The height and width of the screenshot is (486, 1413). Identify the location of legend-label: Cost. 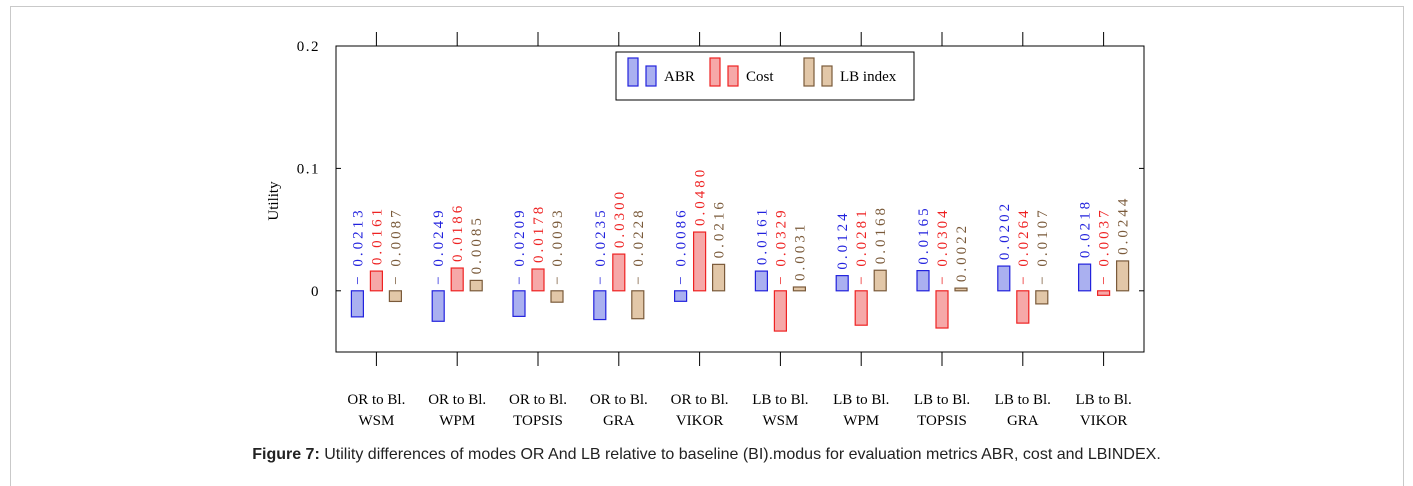
(760, 77).